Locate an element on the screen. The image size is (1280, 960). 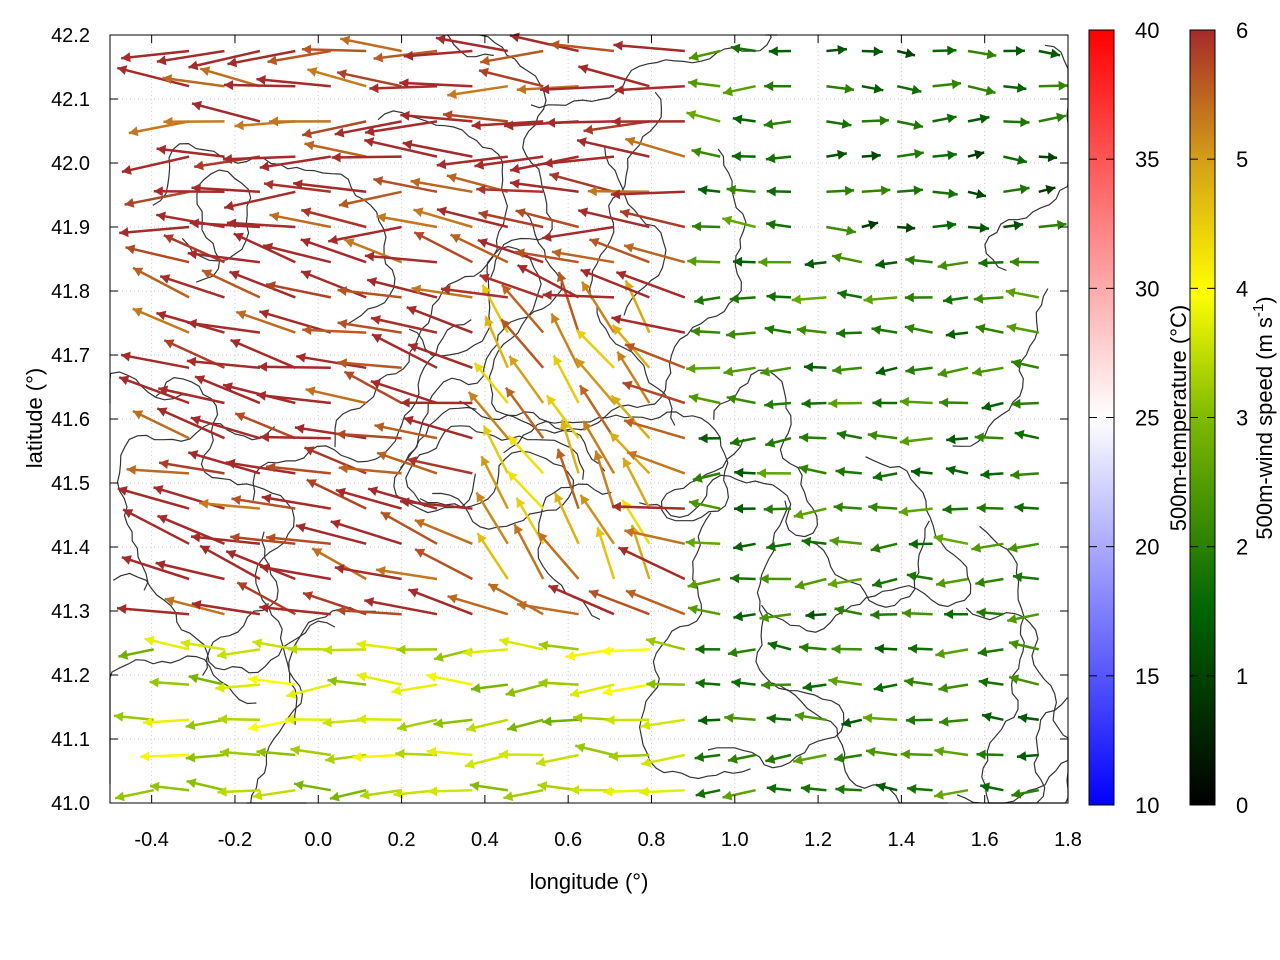
x-tick-label: 1.0 is located at coordinates (735, 840).